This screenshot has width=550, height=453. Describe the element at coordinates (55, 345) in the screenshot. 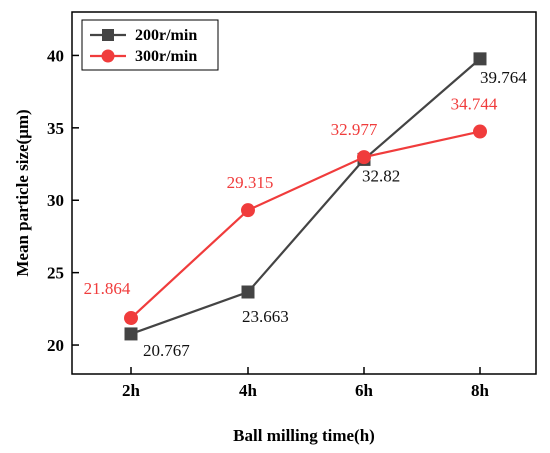

I see `y-tick-label: 20` at that location.